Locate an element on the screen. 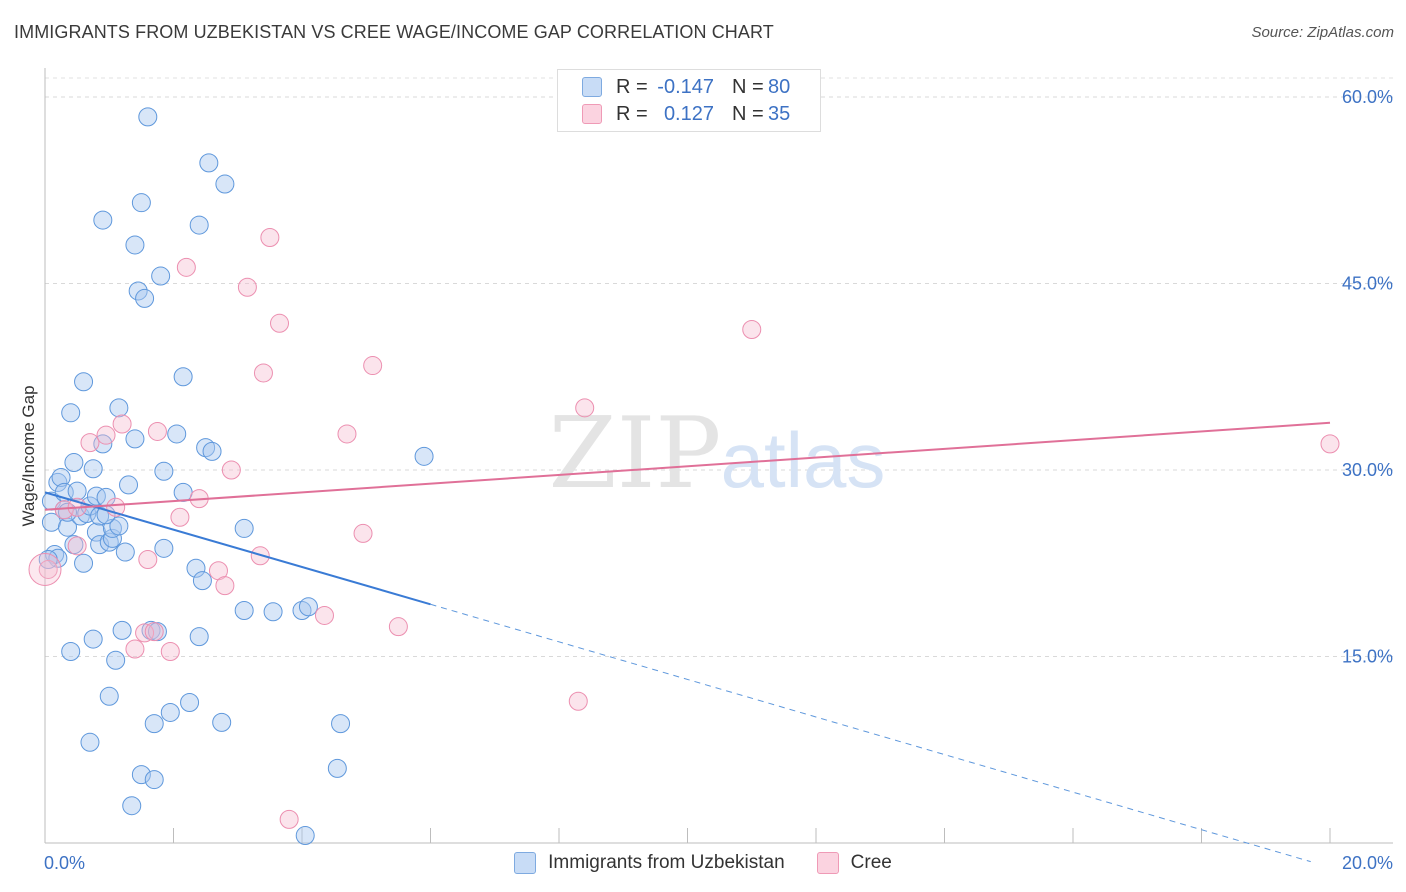 The image size is (1406, 892). legend-swatch-cree is located at coordinates (827, 863).